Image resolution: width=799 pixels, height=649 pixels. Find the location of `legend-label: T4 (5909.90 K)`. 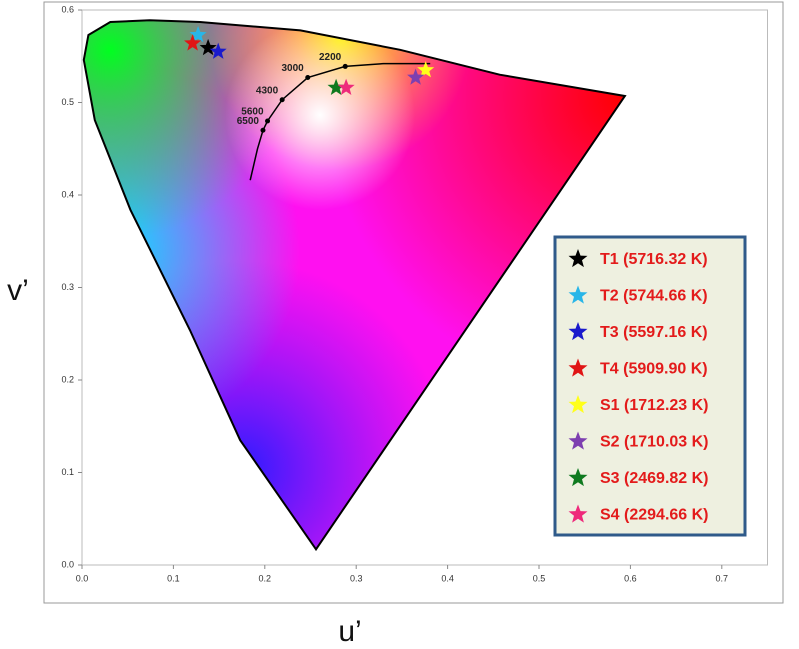

legend-label: T4 (5909.90 K) is located at coordinates (654, 369).